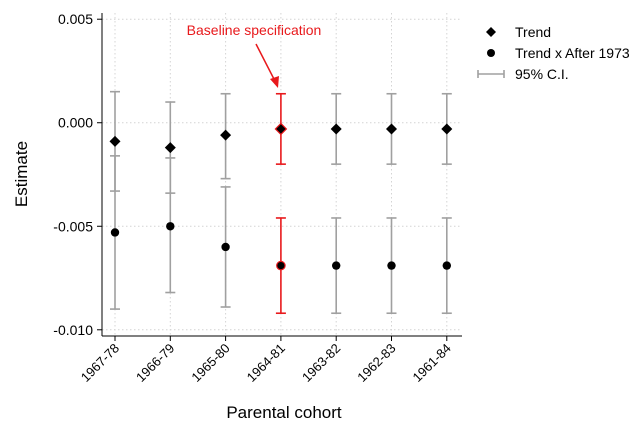  I want to click on y-axis-title: Estimate, so click(21, 174).